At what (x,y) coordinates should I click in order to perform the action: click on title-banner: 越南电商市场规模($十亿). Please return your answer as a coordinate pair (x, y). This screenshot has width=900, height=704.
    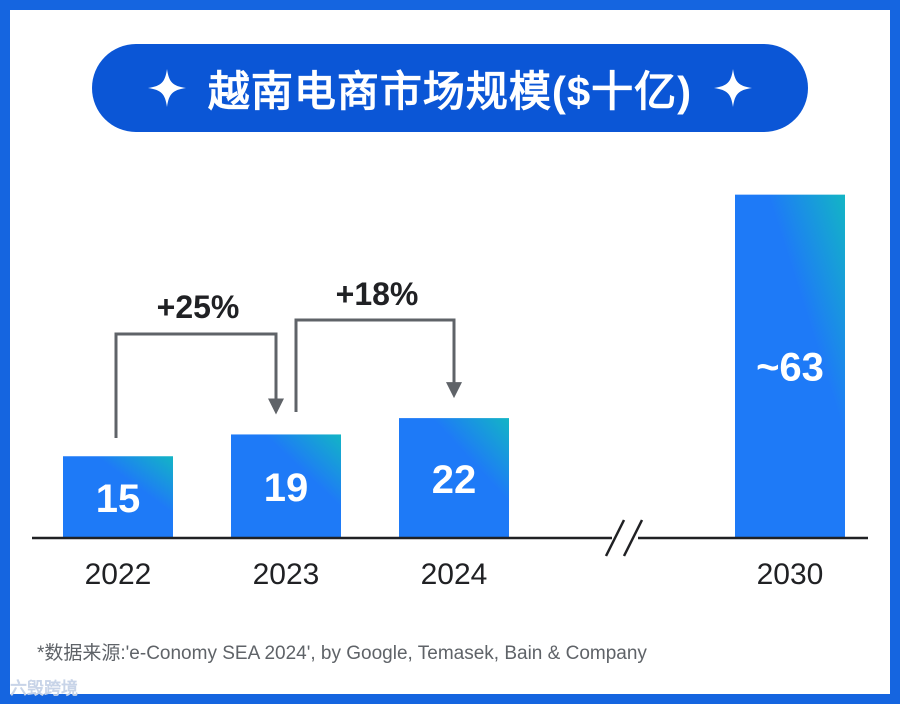
    Looking at the image, I should click on (450, 88).